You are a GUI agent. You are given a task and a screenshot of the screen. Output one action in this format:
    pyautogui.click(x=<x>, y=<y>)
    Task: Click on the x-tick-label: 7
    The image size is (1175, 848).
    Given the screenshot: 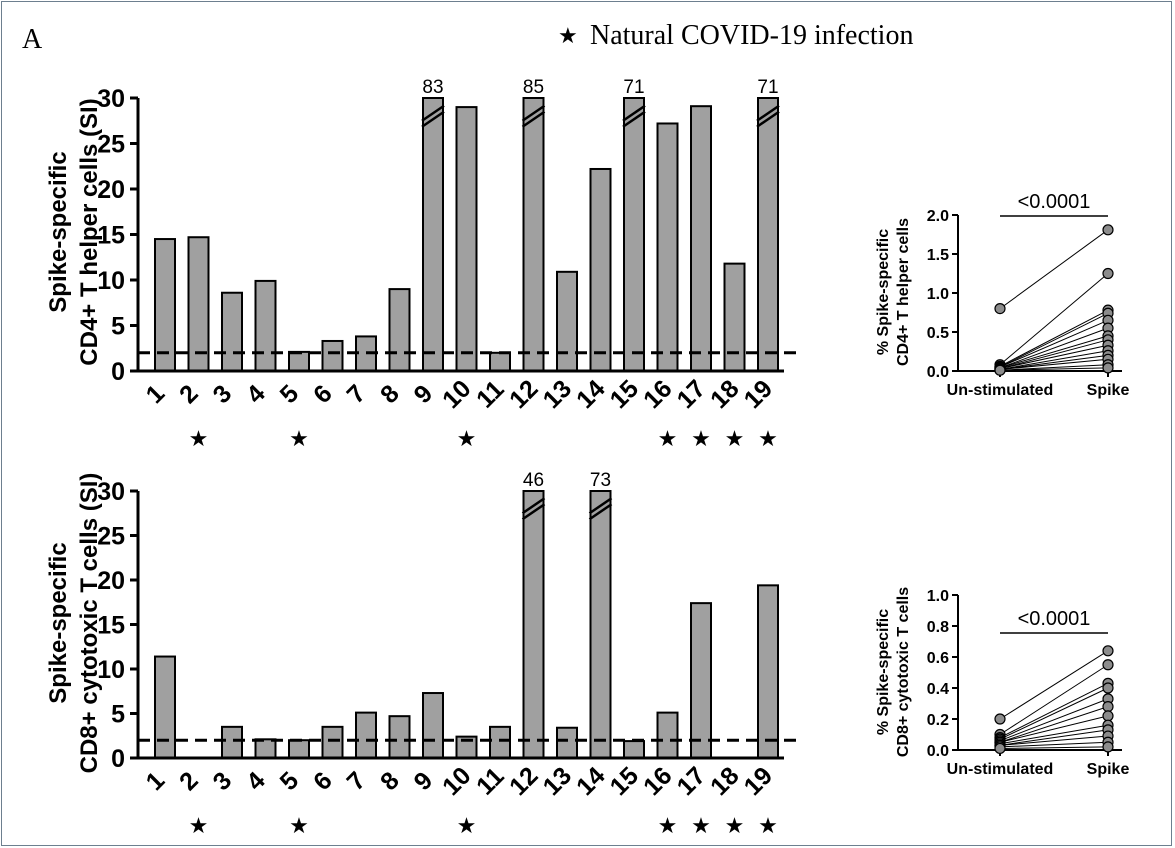 What is the action you would take?
    pyautogui.click(x=357, y=782)
    